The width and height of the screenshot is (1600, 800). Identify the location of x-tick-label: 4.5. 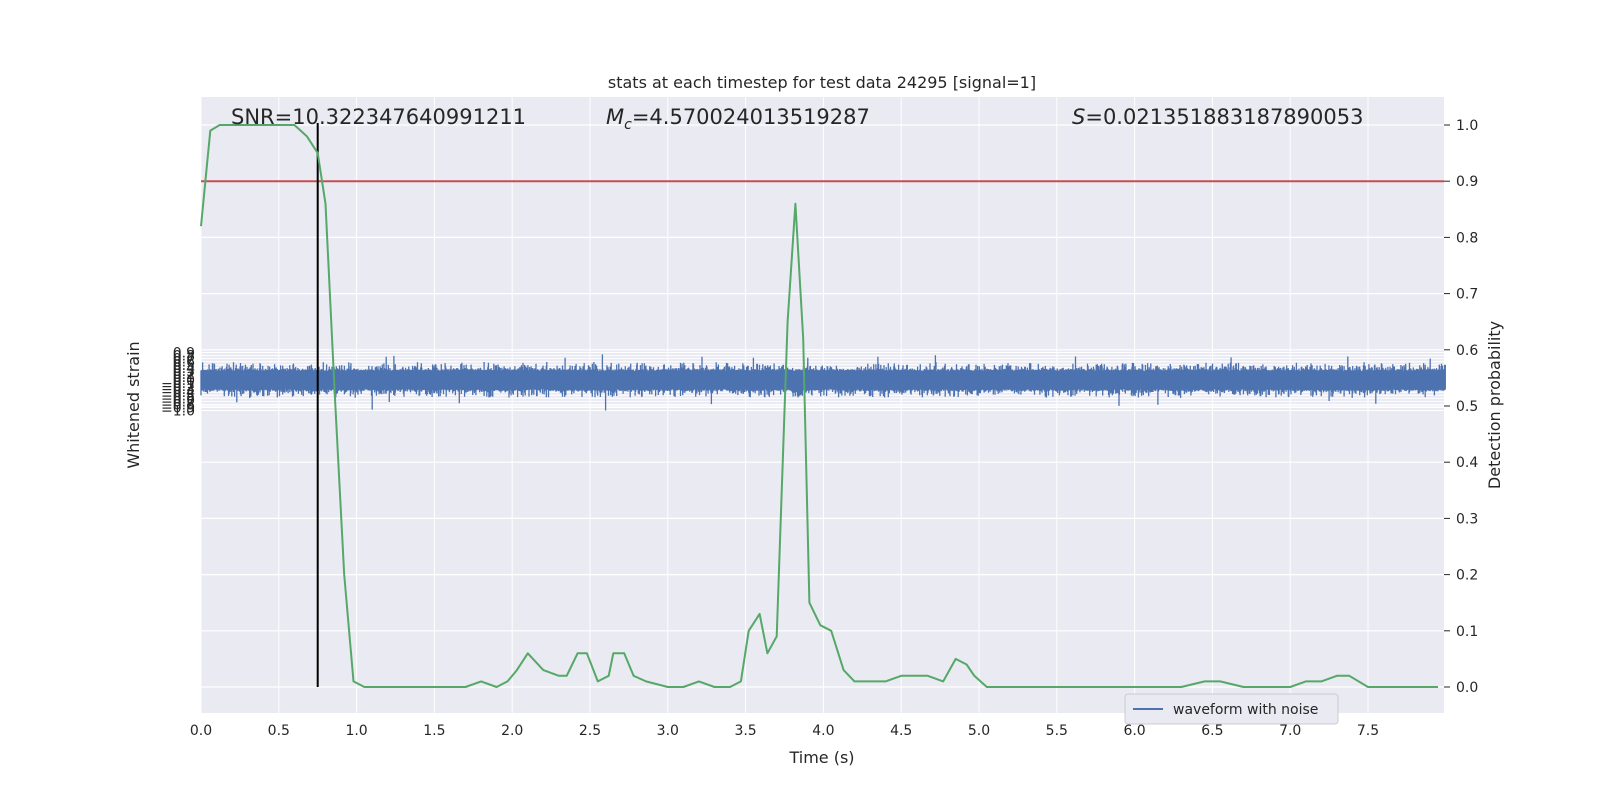
(901, 731).